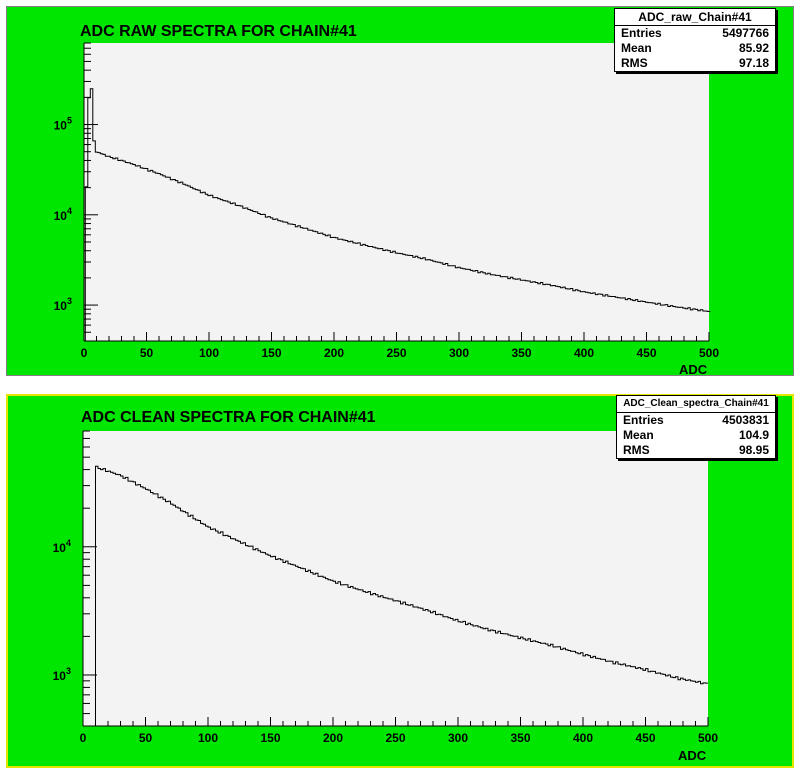 The width and height of the screenshot is (796, 772). I want to click on raw-stats-mean-row: Mean 85.92, so click(695, 48).